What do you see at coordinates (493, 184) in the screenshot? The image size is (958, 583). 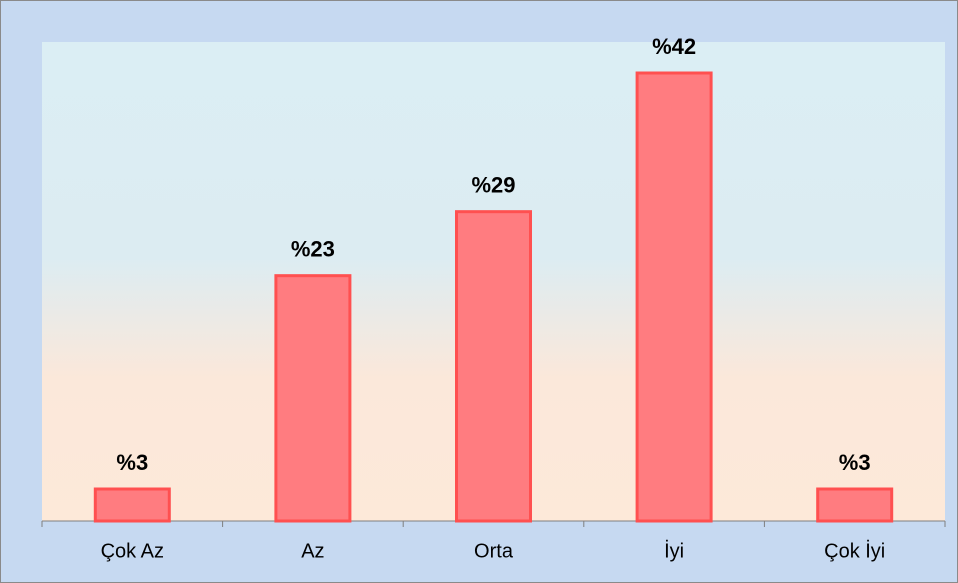 I see `data-label: %29` at bounding box center [493, 184].